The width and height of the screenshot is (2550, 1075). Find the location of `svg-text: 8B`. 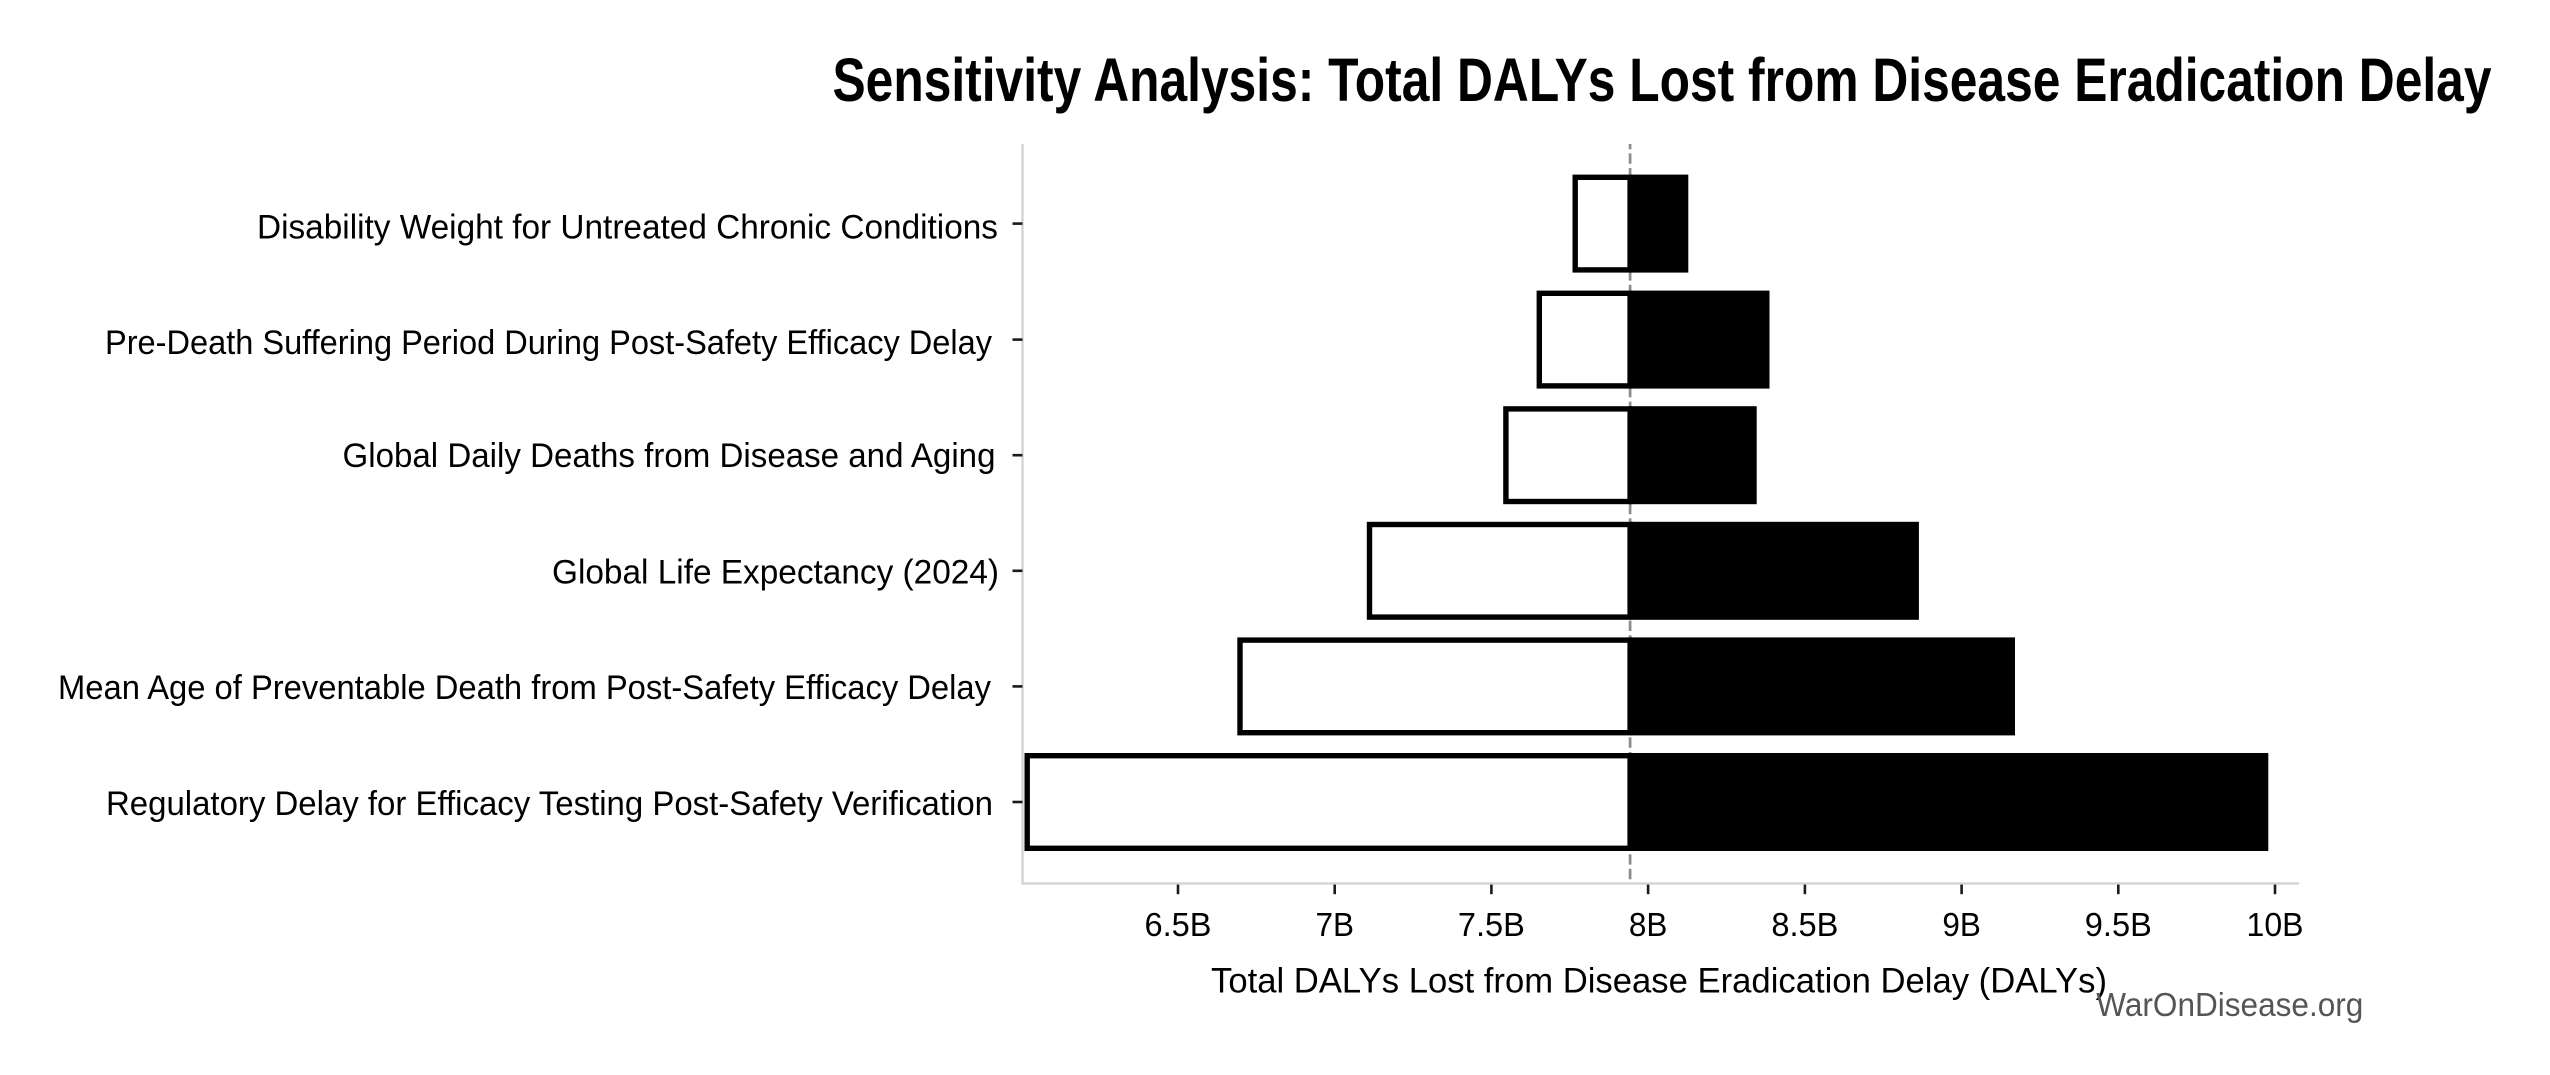

svg-text: 8B is located at coordinates (1648, 924).